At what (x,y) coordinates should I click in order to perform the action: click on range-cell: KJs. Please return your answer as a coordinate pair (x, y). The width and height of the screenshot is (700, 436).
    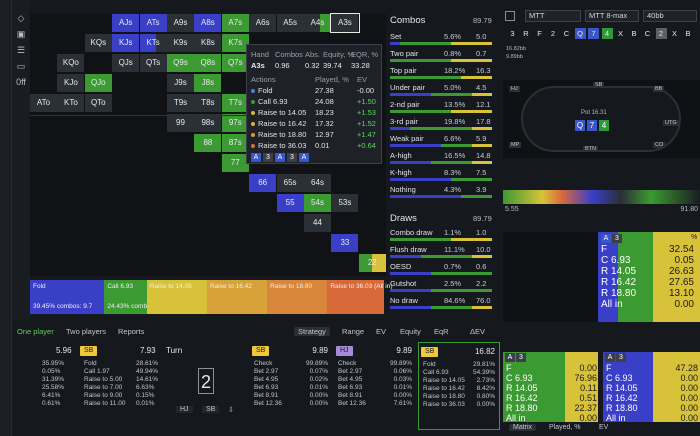
    Looking at the image, I should click on (126, 43).